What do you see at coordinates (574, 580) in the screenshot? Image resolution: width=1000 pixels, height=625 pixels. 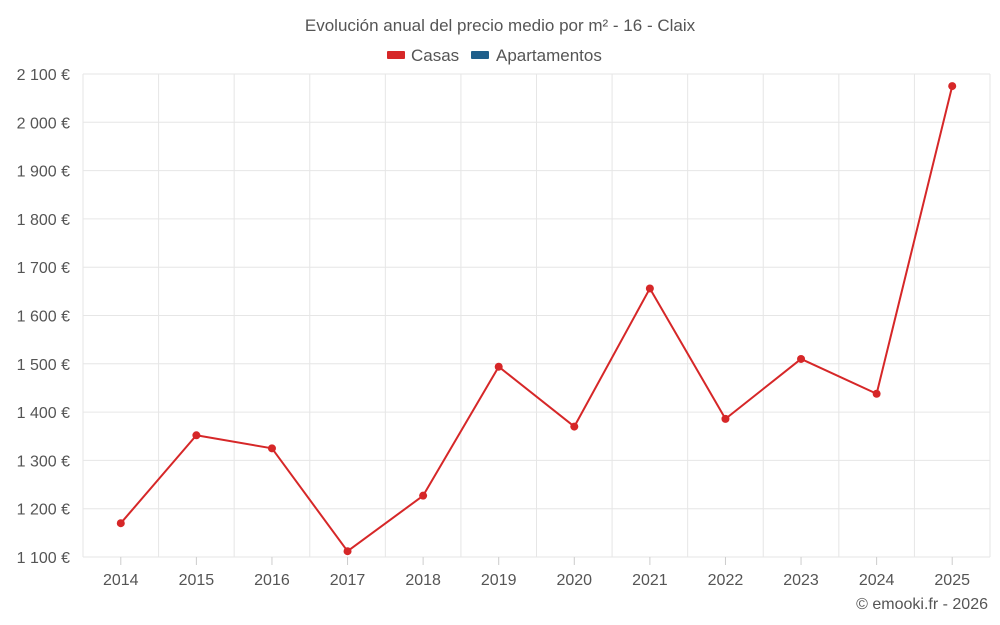 I see `x-tick-label: 2020` at bounding box center [574, 580].